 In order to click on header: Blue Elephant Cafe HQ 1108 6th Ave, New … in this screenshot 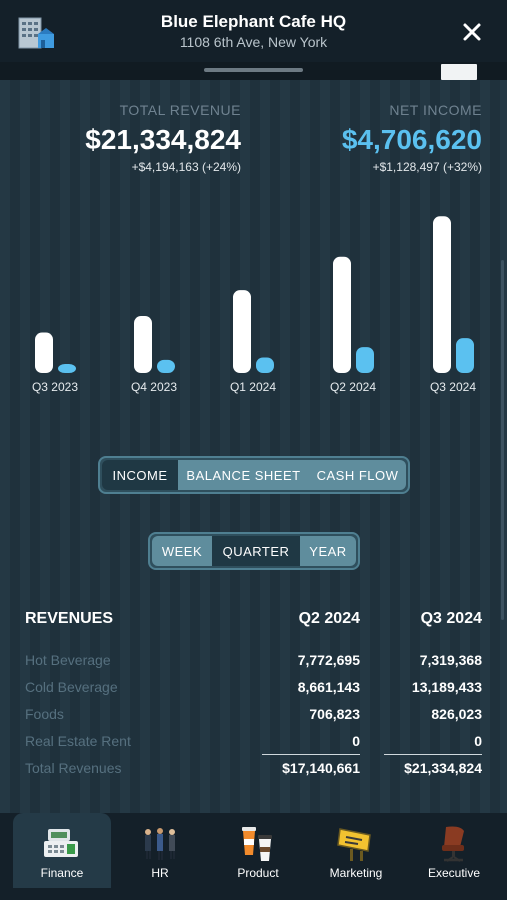, I will do `click(253, 31)`.